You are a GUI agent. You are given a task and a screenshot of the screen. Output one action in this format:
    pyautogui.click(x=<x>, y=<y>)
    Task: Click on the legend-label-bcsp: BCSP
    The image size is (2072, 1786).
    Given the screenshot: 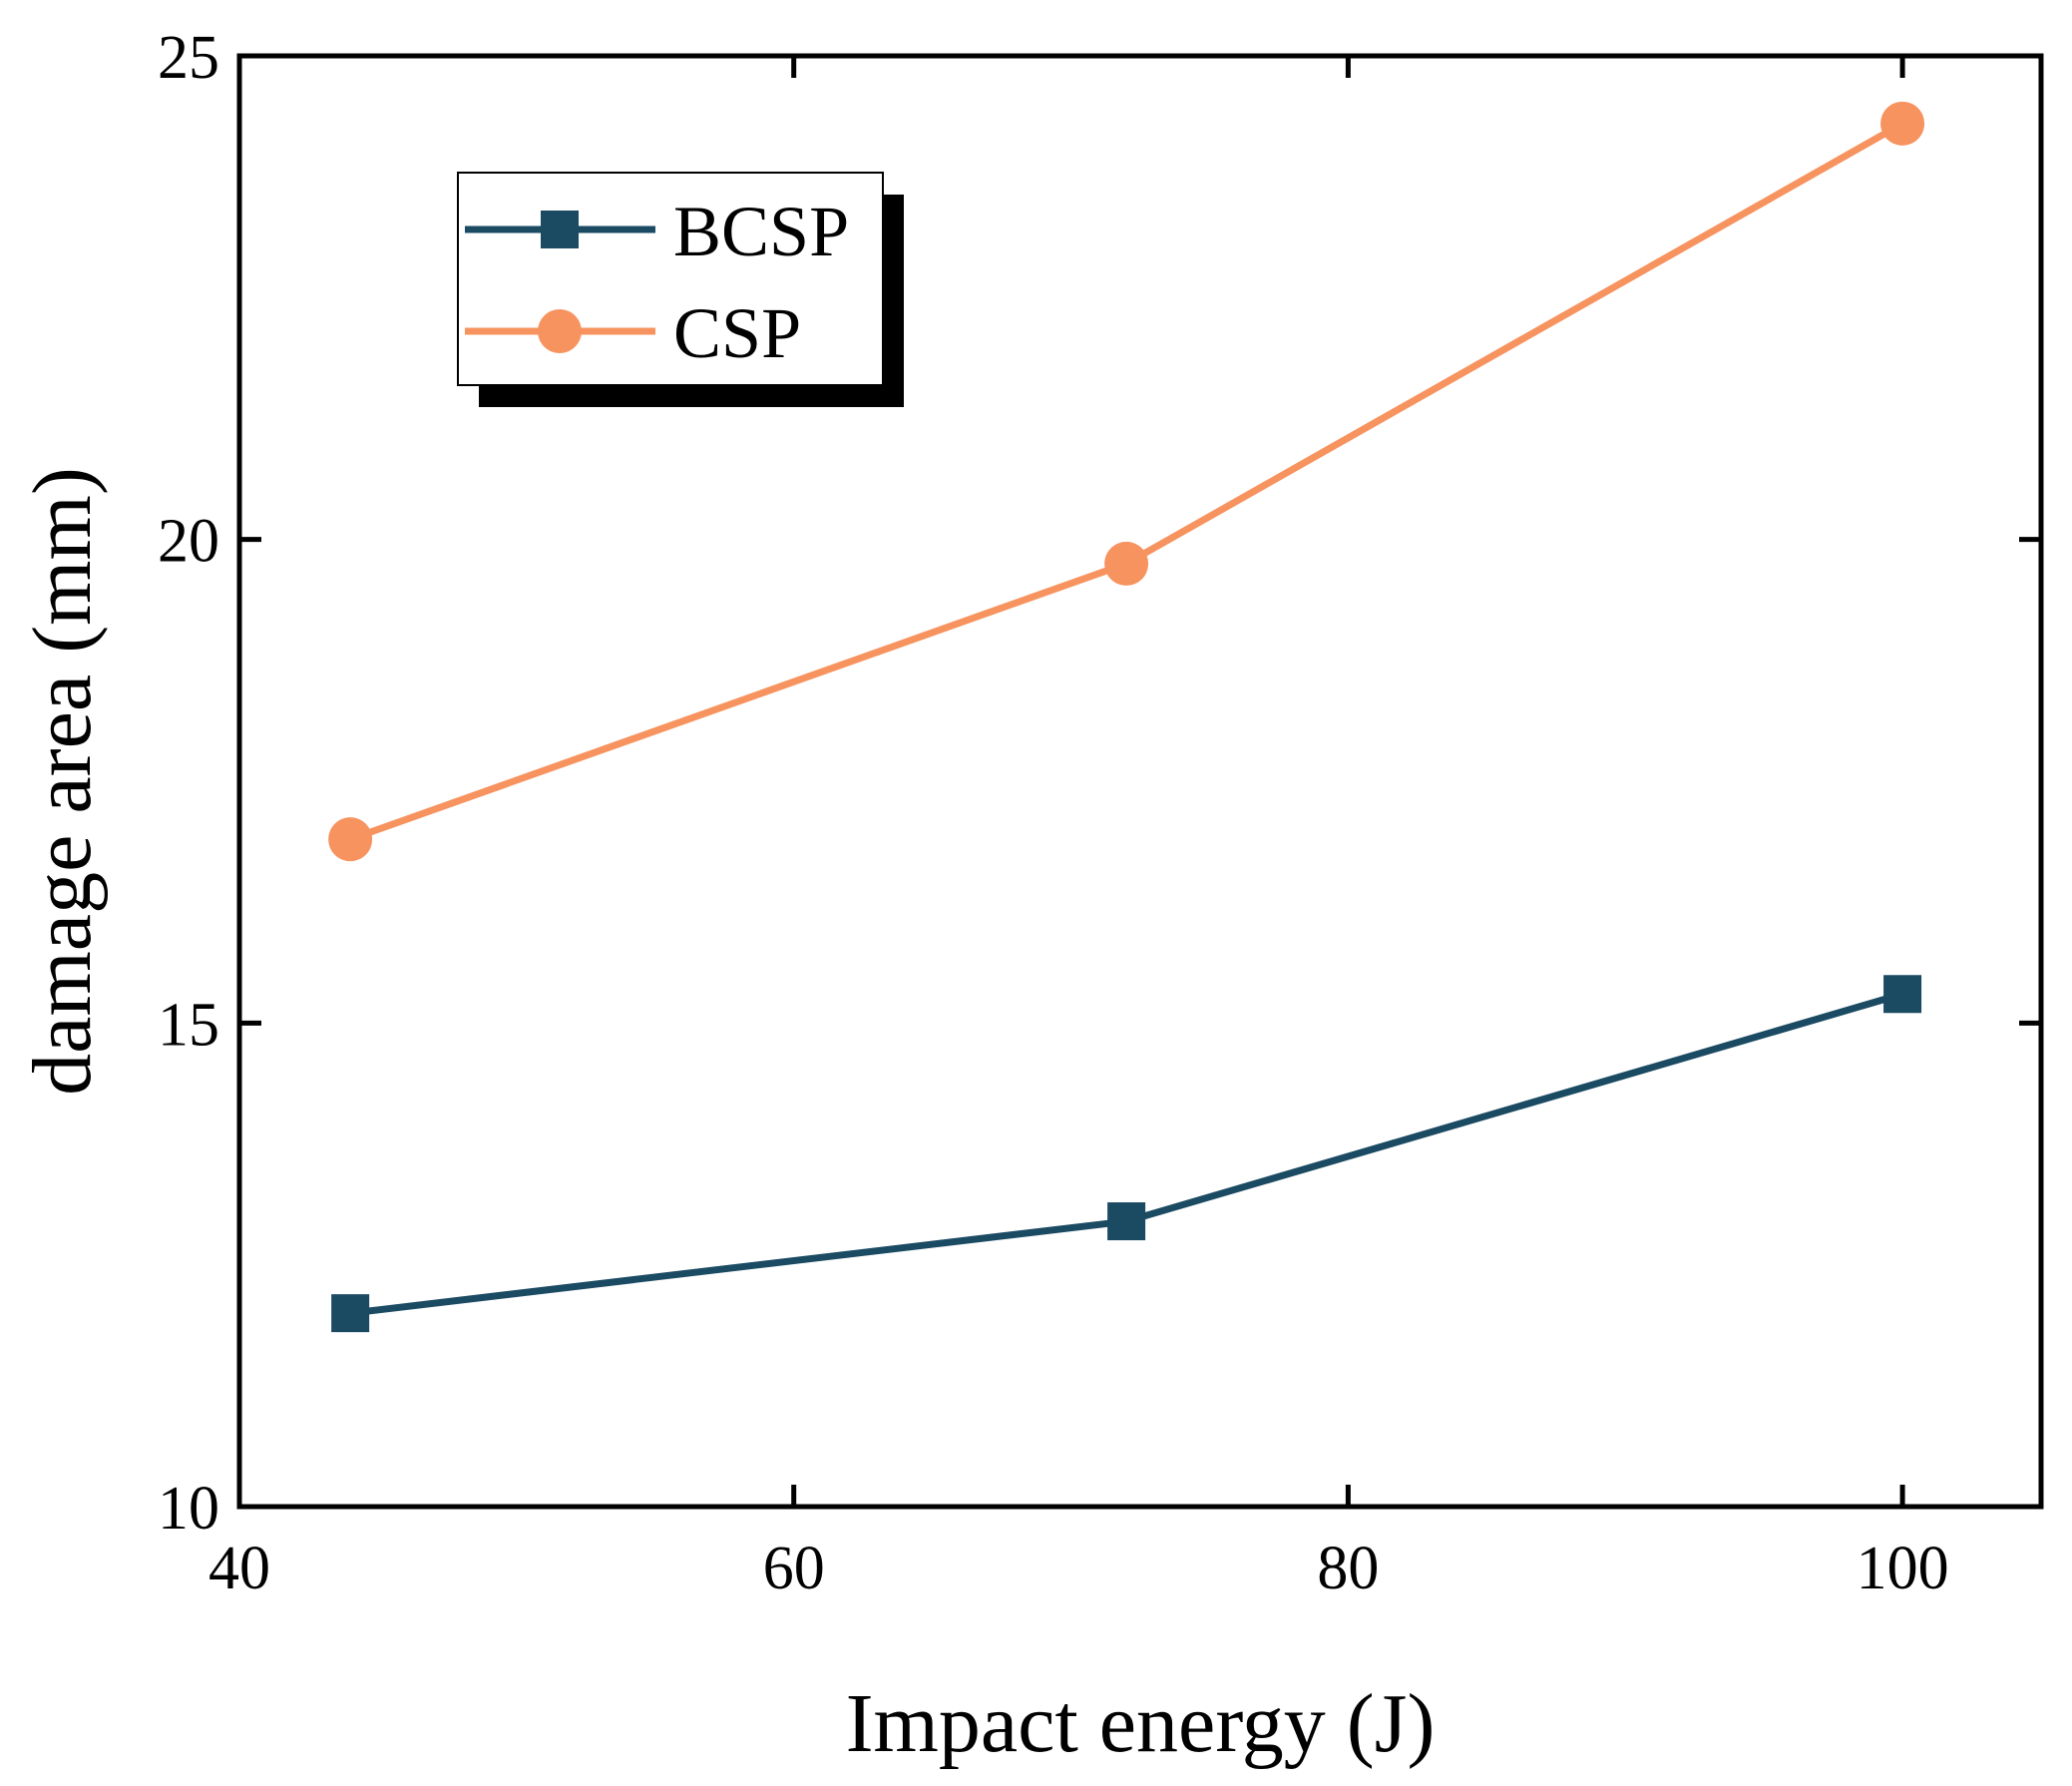 What is the action you would take?
    pyautogui.click(x=761, y=232)
    